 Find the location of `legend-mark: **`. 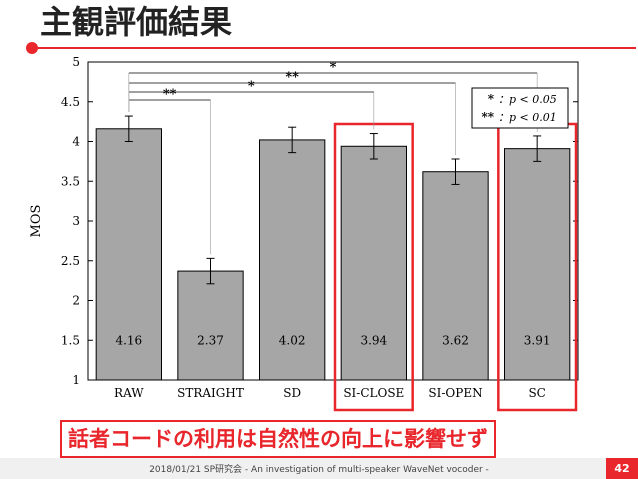

legend-mark: ** is located at coordinates (487, 117).